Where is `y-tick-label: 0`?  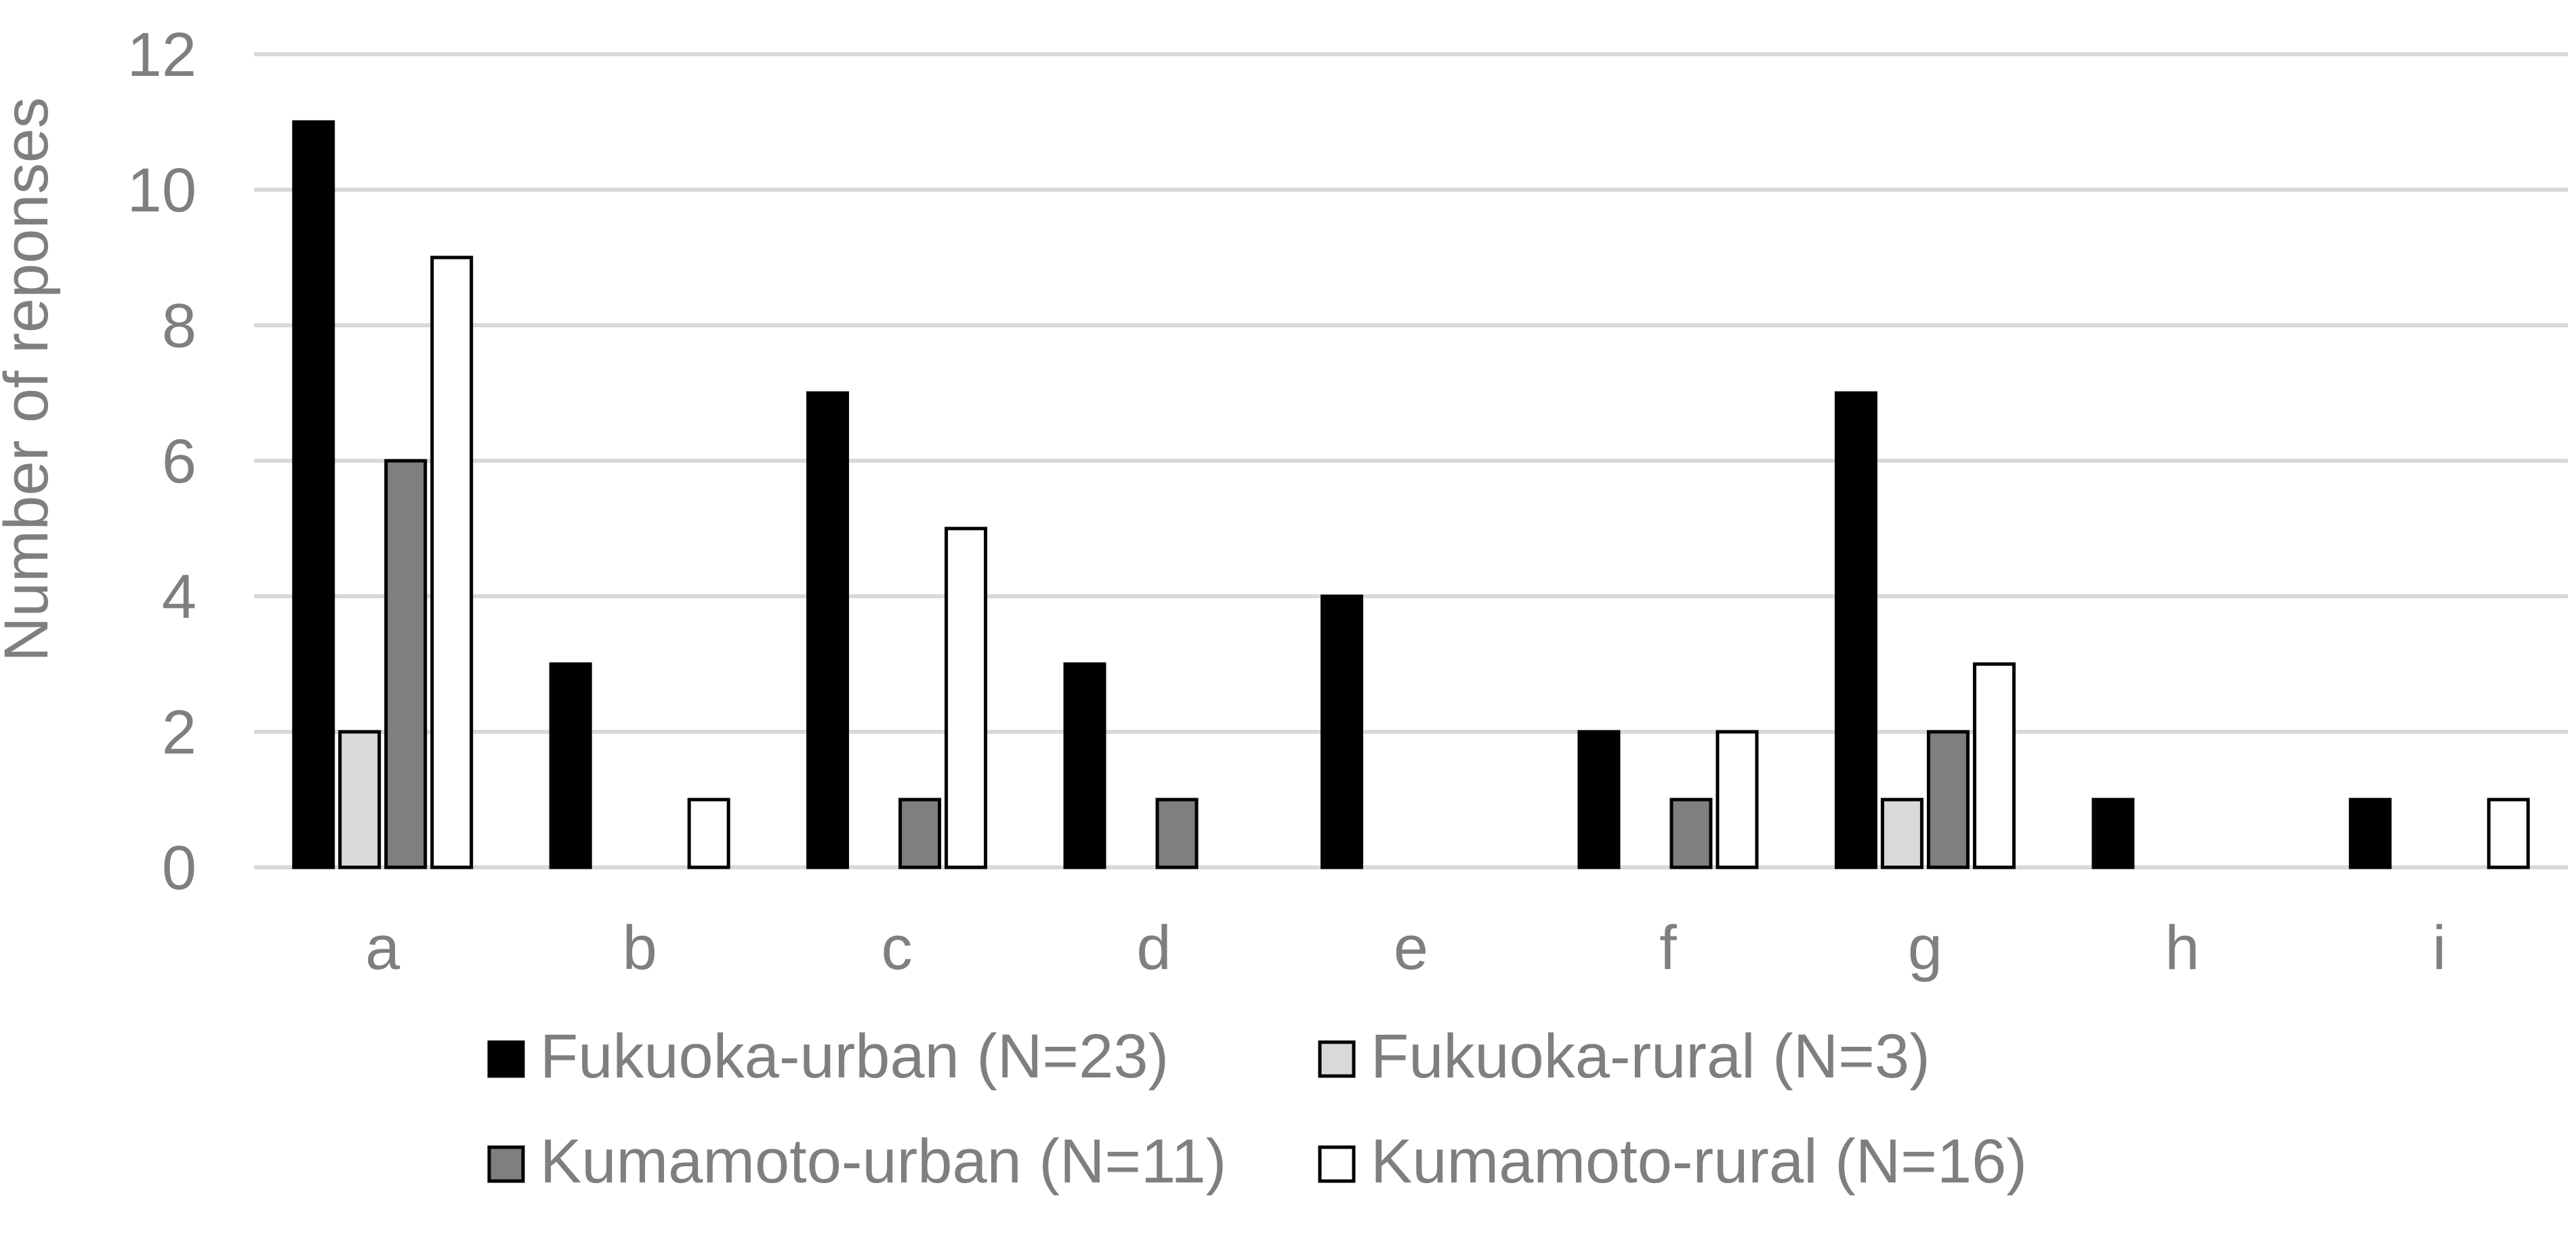 y-tick-label: 0 is located at coordinates (179, 868).